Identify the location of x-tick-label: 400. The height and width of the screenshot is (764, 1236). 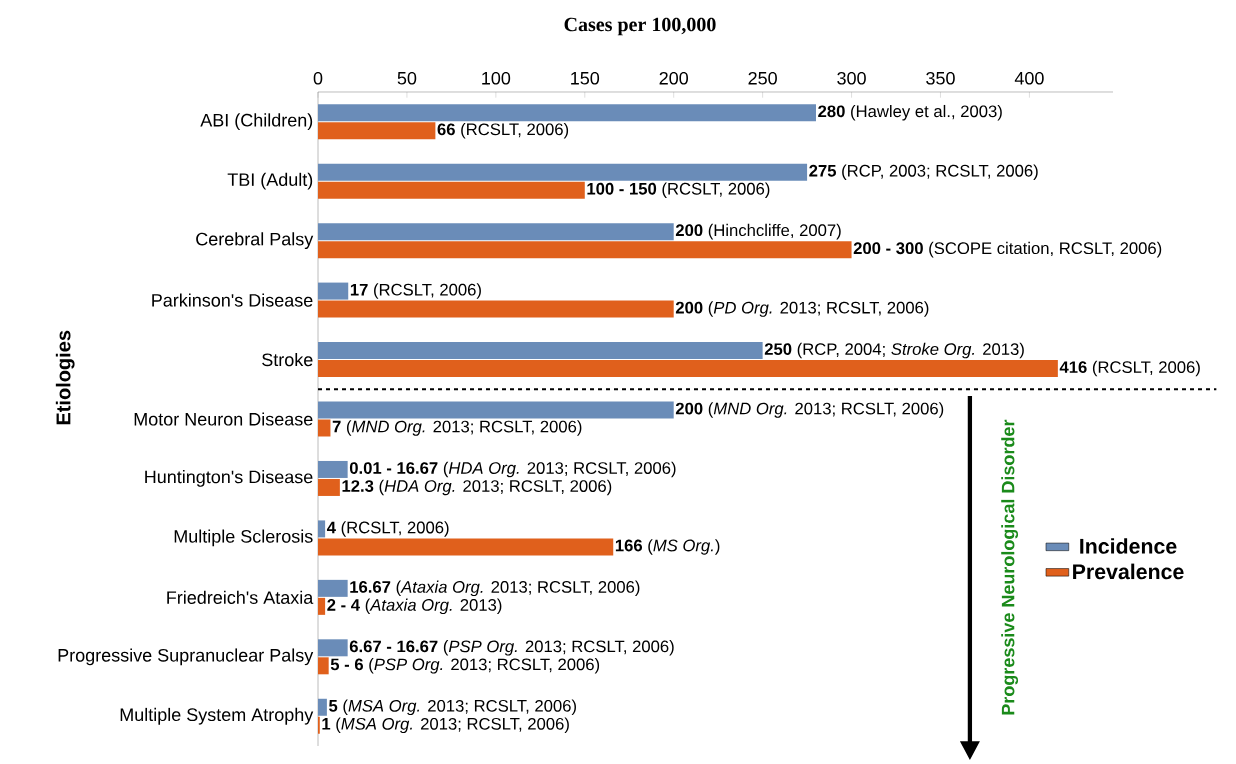
(1029, 78).